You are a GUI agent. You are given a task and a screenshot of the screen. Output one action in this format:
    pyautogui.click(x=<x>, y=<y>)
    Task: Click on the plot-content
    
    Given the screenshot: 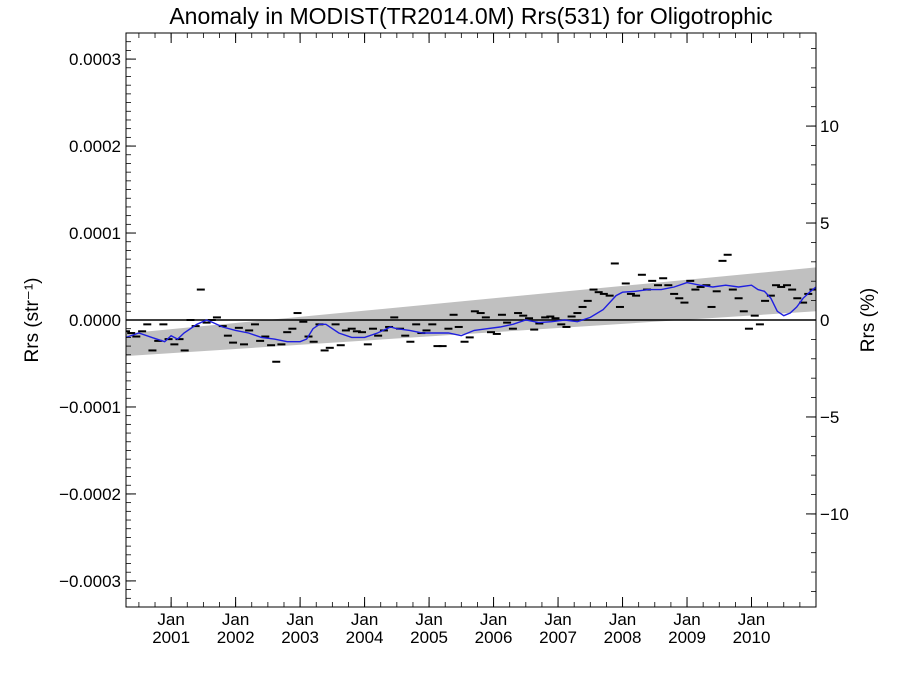 What is the action you would take?
    pyautogui.click(x=471, y=308)
    